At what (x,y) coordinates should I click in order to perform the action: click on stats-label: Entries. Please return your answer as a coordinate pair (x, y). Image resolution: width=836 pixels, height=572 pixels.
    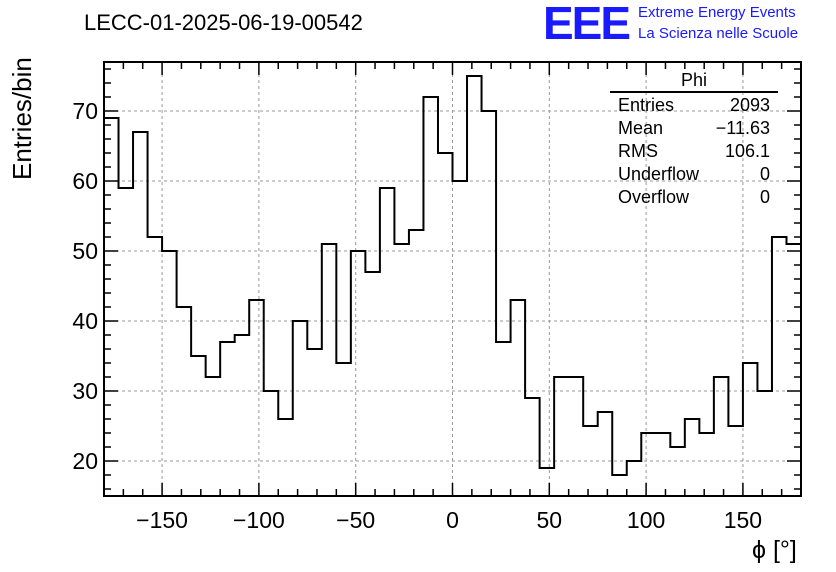
    Looking at the image, I should click on (646, 105).